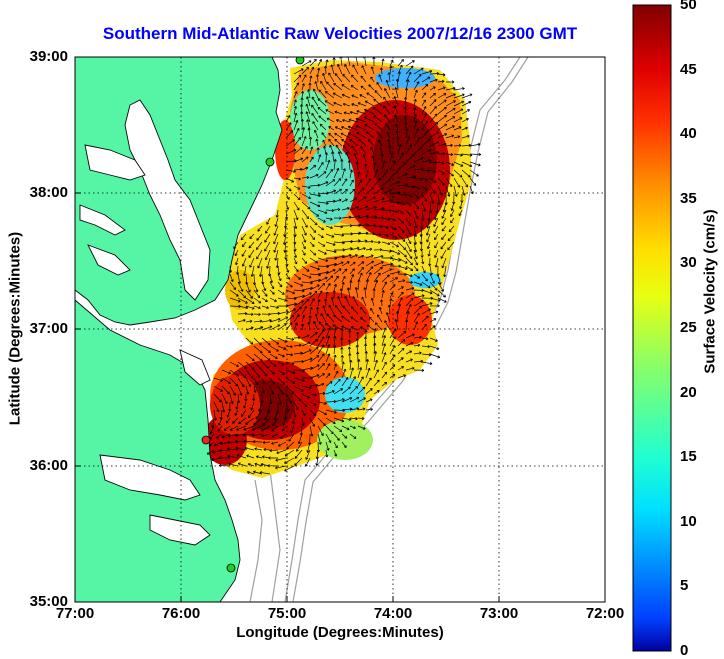 The height and width of the screenshot is (659, 724). What do you see at coordinates (688, 262) in the screenshot?
I see `colorbar-tick-label: 30` at bounding box center [688, 262].